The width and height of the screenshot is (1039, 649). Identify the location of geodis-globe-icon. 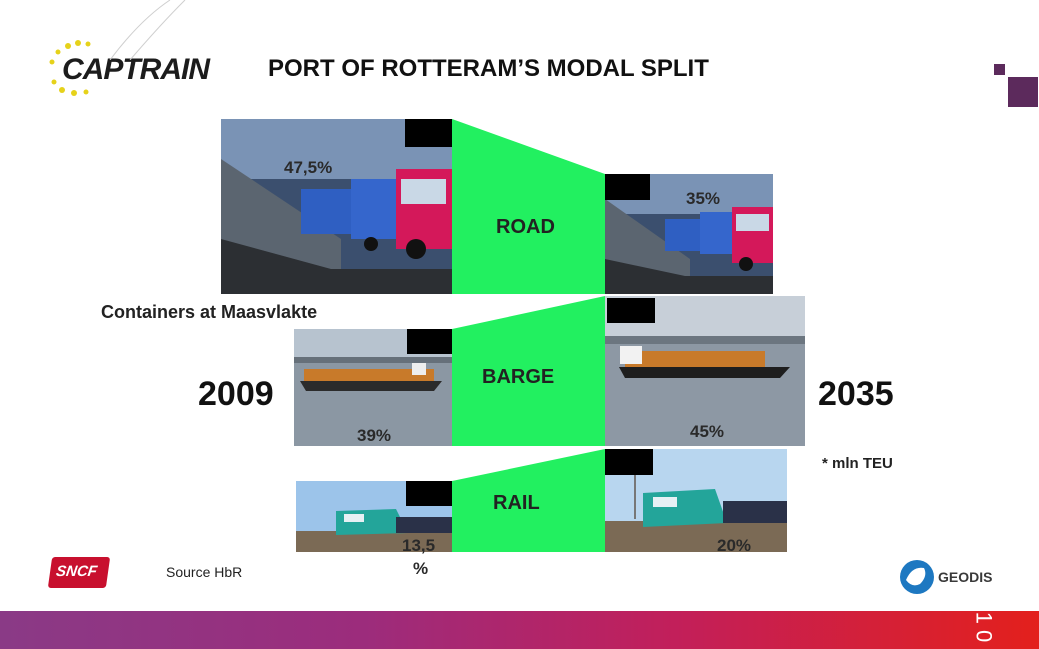
(917, 577).